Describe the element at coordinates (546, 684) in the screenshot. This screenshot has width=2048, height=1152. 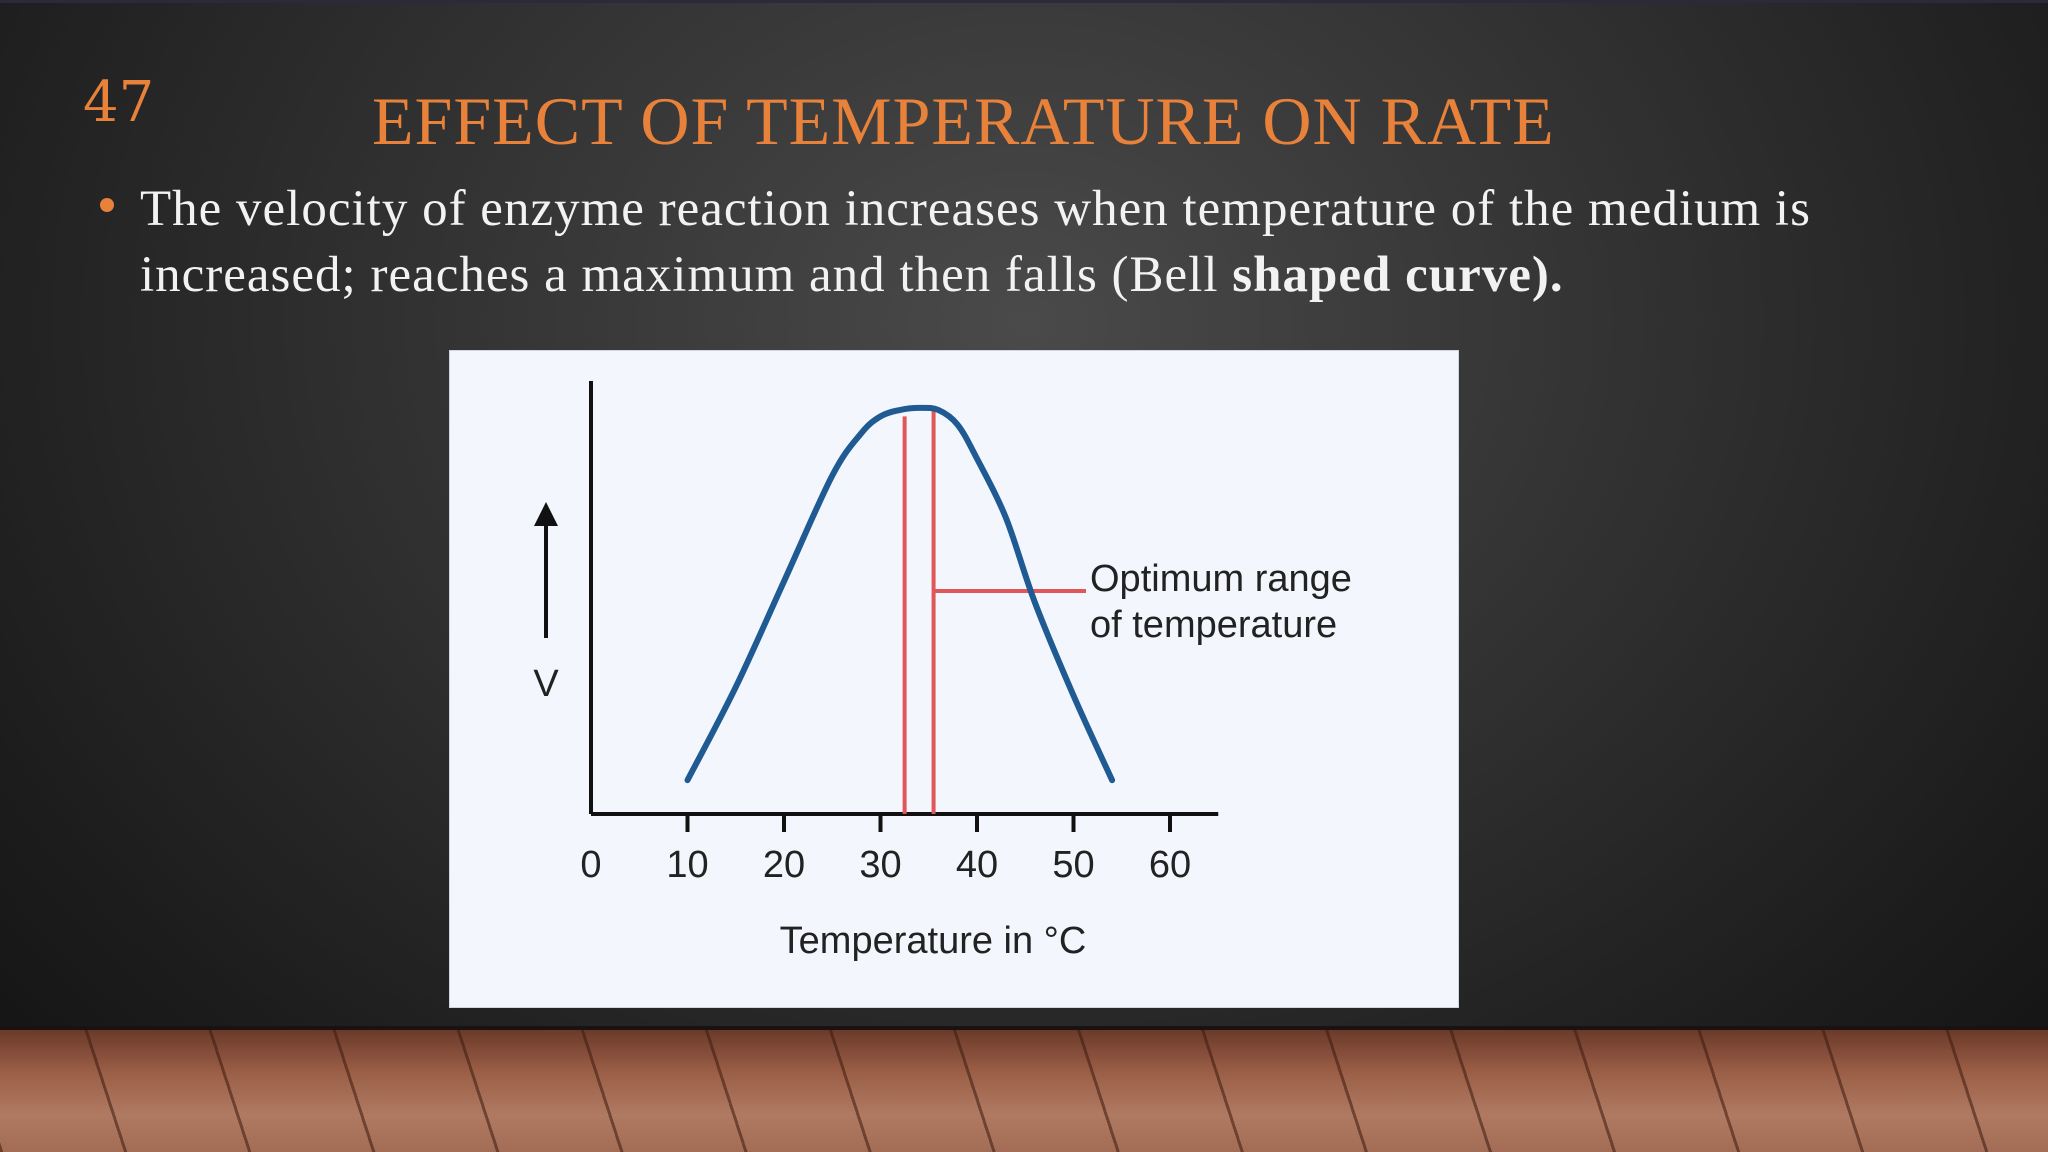
I see `y-axis-label: V` at that location.